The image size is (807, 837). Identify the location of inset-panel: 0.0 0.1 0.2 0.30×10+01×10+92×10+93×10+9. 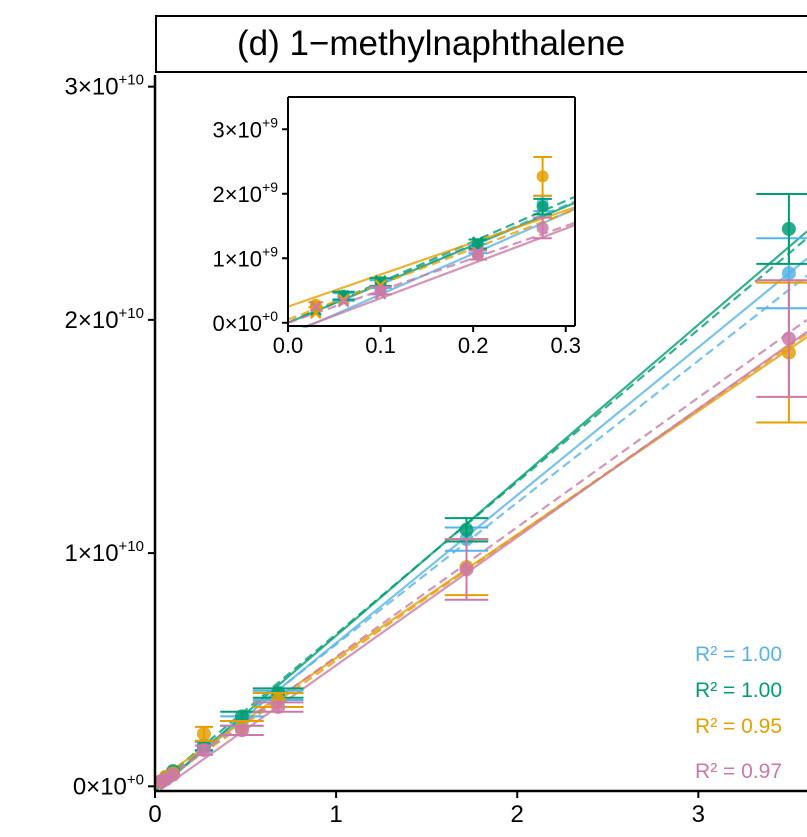
(396, 227).